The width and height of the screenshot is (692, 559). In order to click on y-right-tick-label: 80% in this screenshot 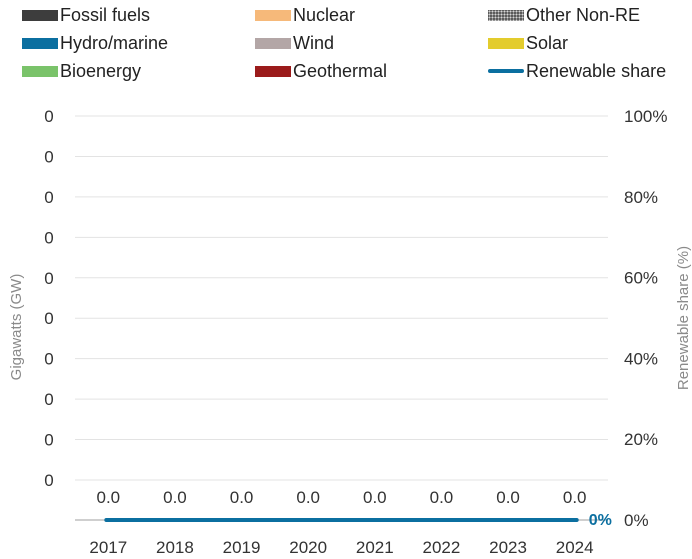, I will do `click(641, 197)`.